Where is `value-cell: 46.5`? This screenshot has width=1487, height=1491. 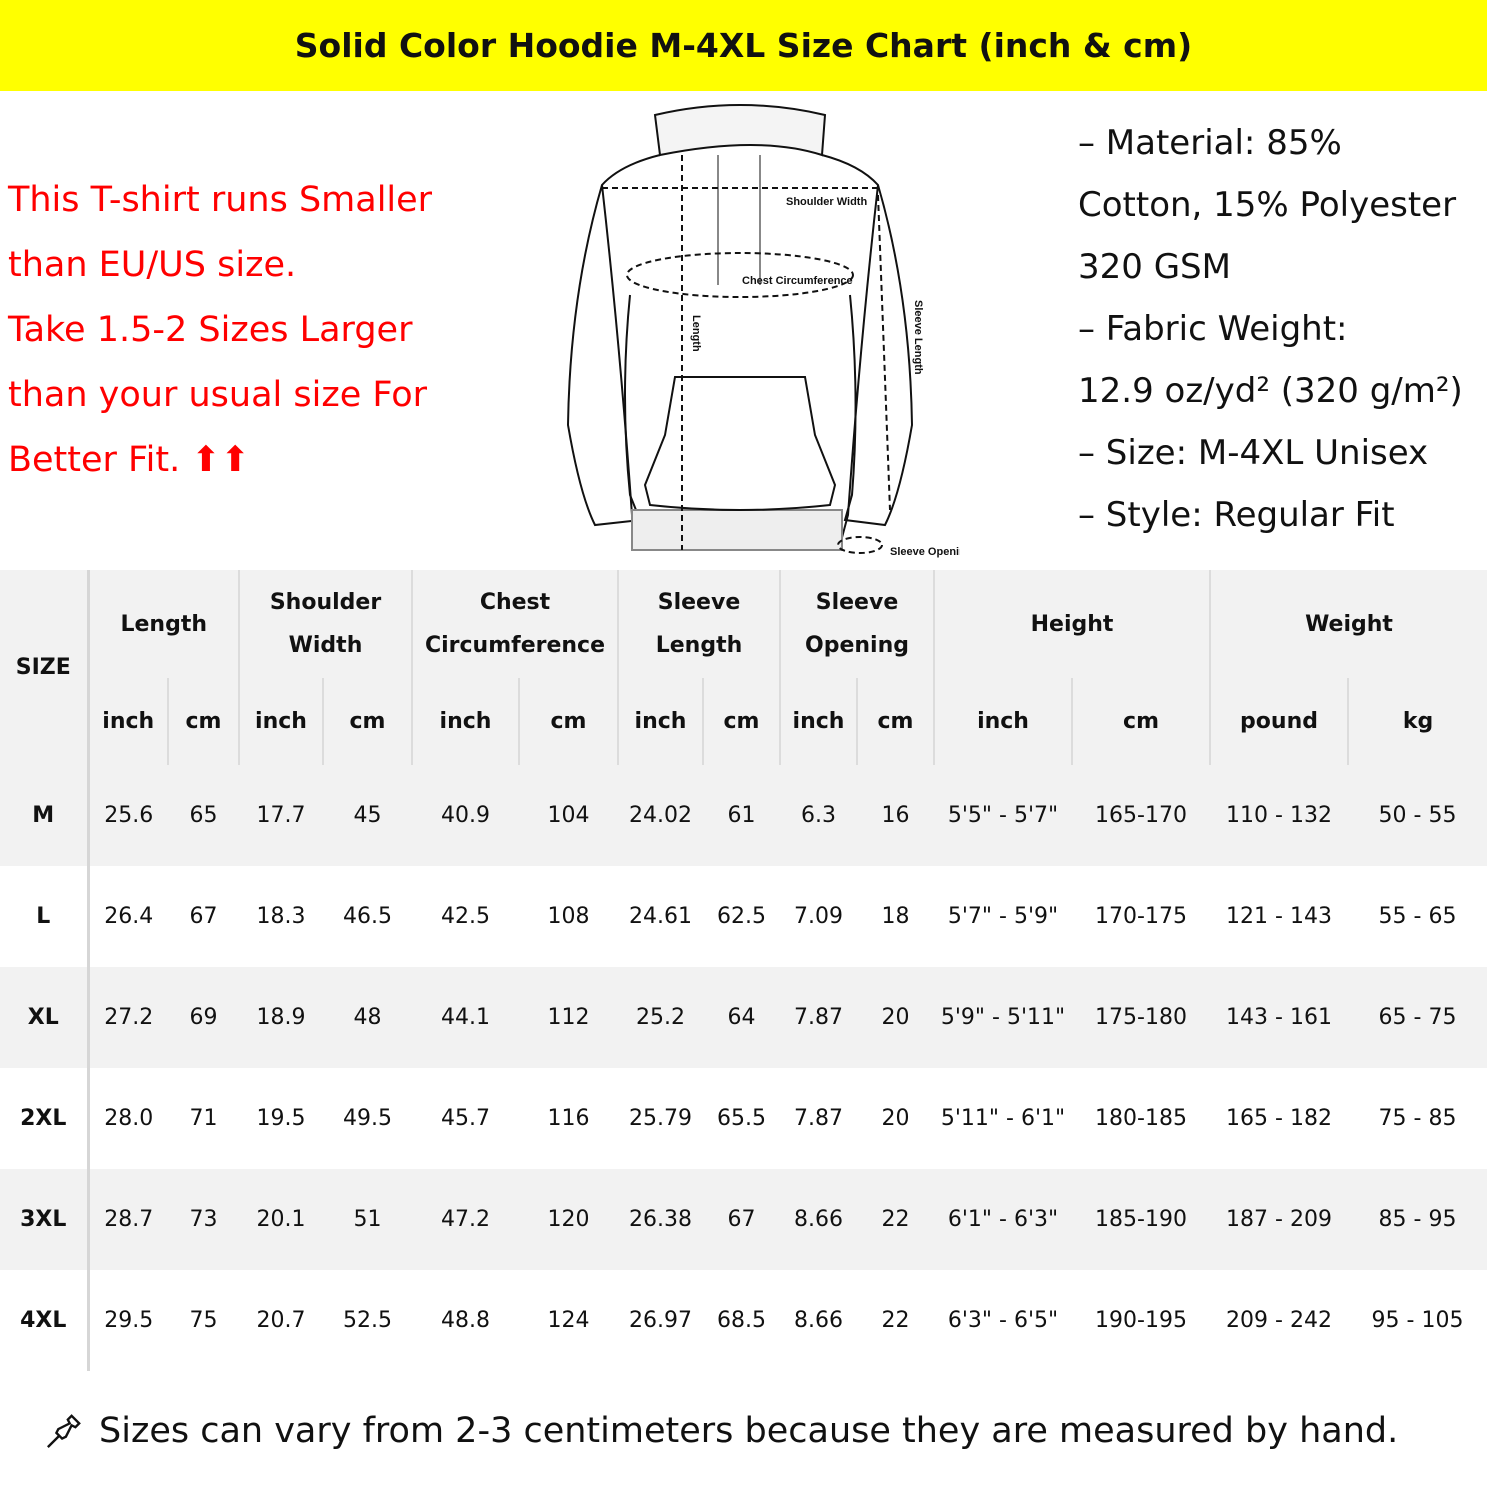
value-cell: 46.5 is located at coordinates (367, 916).